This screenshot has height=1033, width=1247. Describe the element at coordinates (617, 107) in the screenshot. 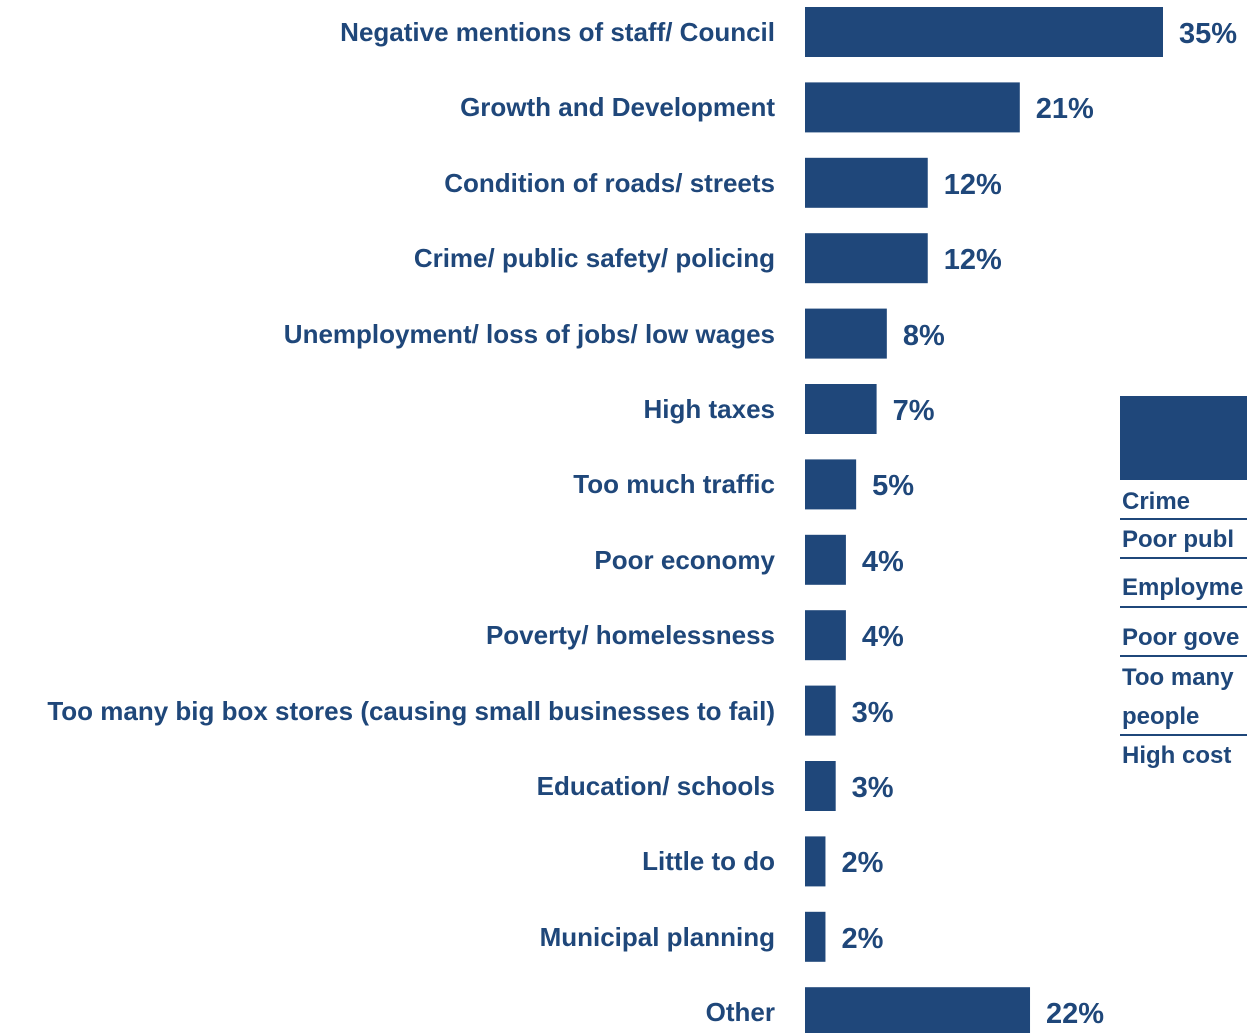

I see `category-label: Growth and Development` at that location.